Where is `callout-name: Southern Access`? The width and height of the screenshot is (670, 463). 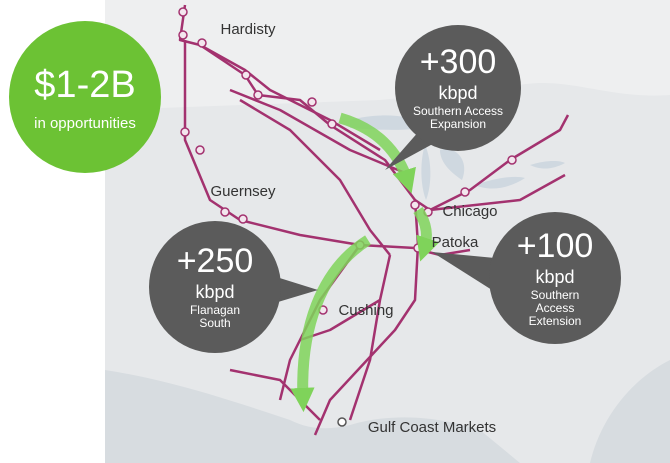 callout-name: Southern Access is located at coordinates (458, 111).